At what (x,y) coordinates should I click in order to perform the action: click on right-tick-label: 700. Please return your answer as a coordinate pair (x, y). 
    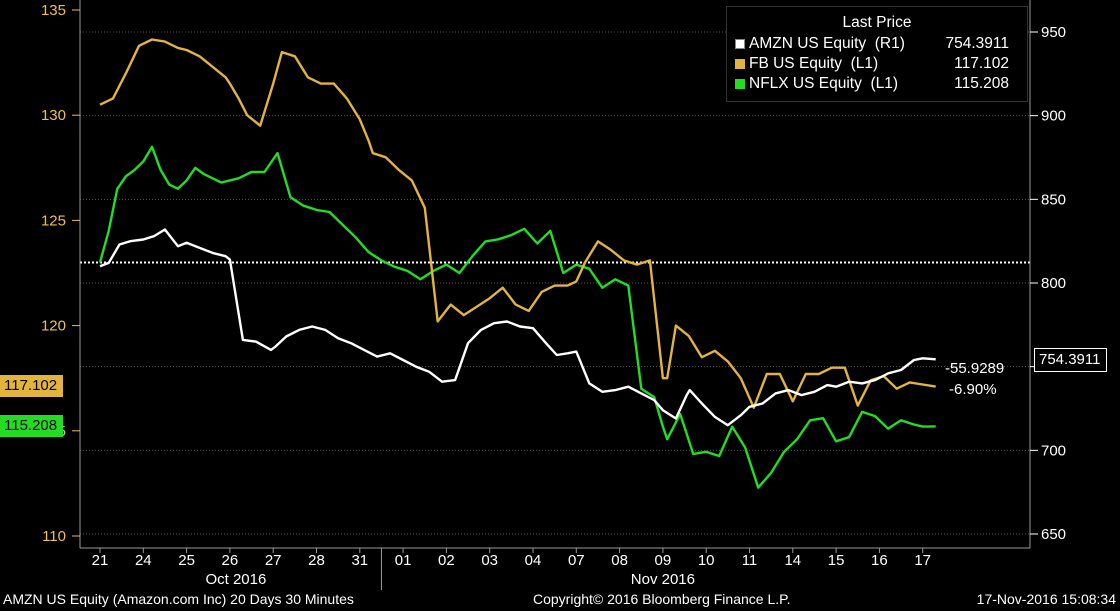
    Looking at the image, I should click on (1053, 450).